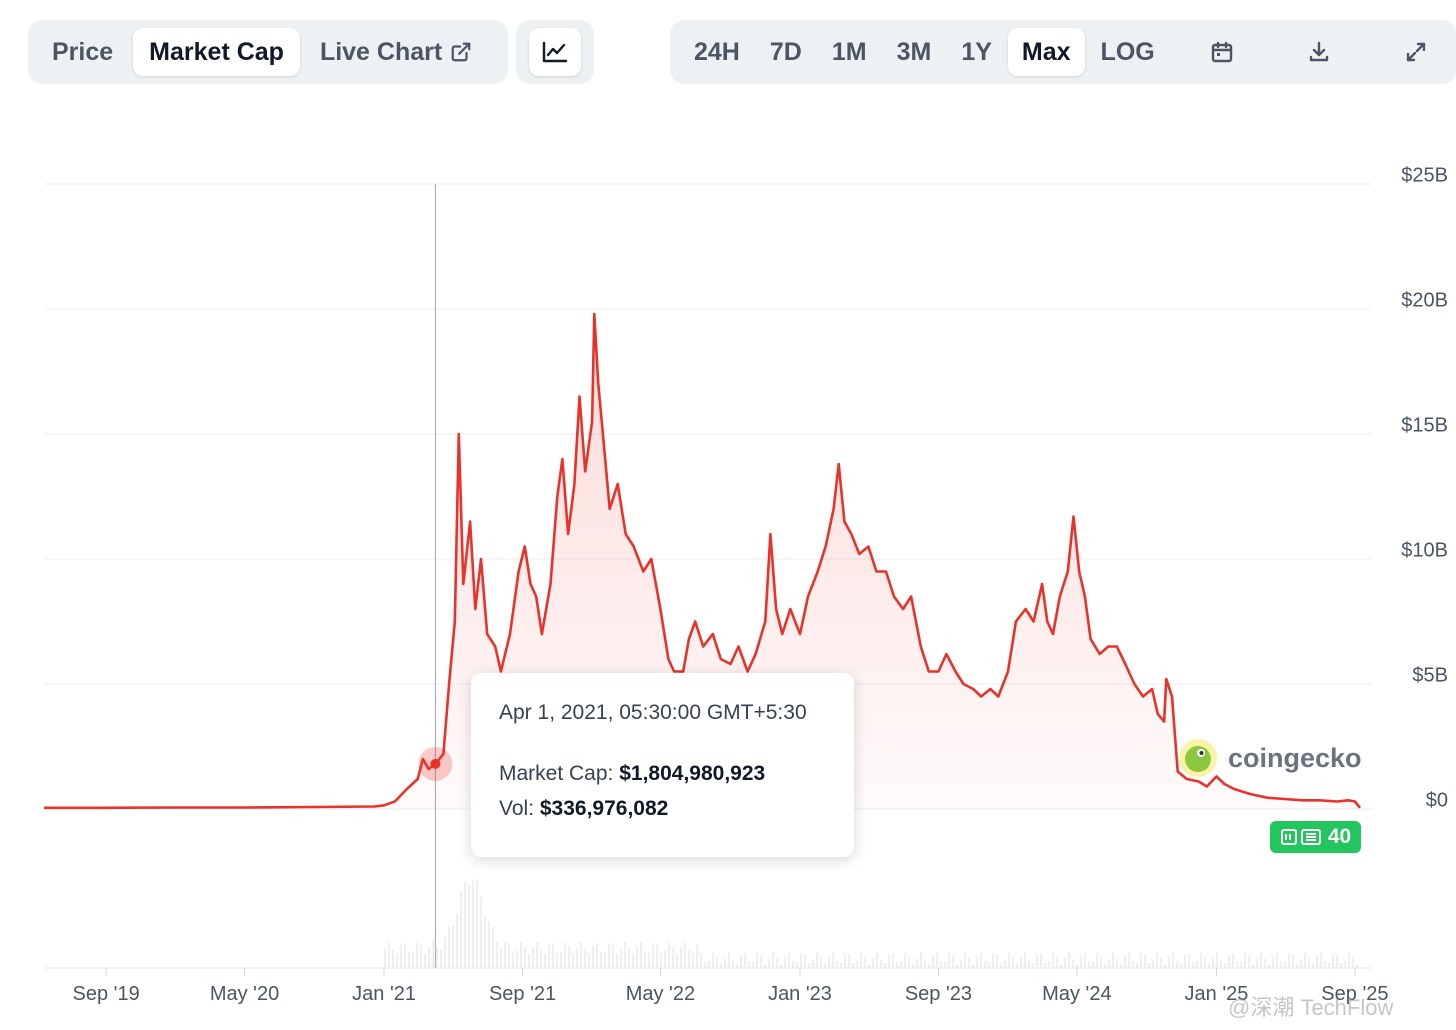 Image resolution: width=1456 pixels, height=1030 pixels. I want to click on tab-market-cap: Market Cap, so click(216, 52).